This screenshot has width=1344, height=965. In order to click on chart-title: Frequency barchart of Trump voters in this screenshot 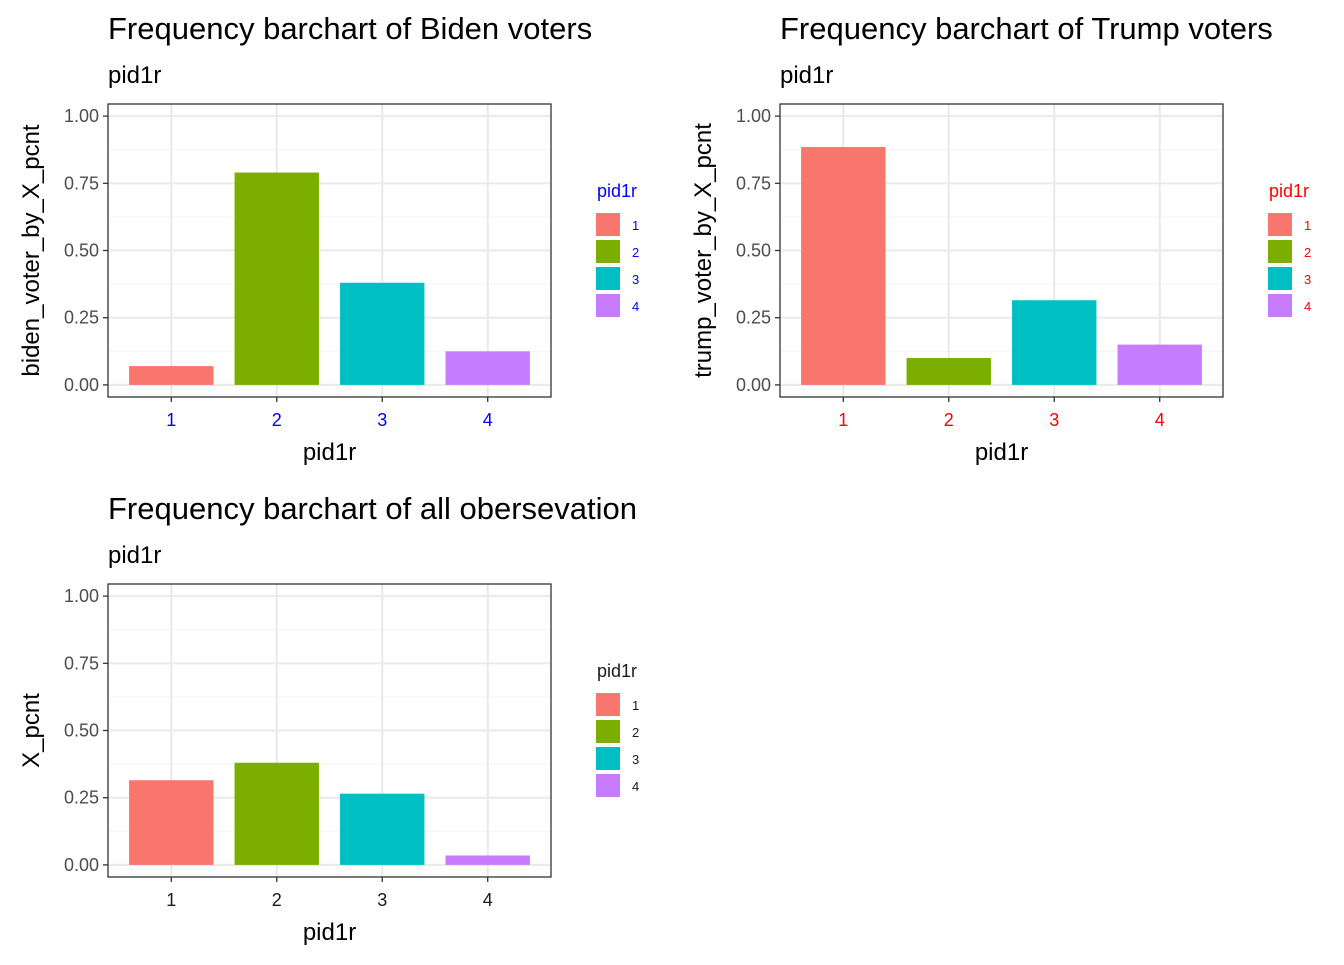, I will do `click(1026, 28)`.